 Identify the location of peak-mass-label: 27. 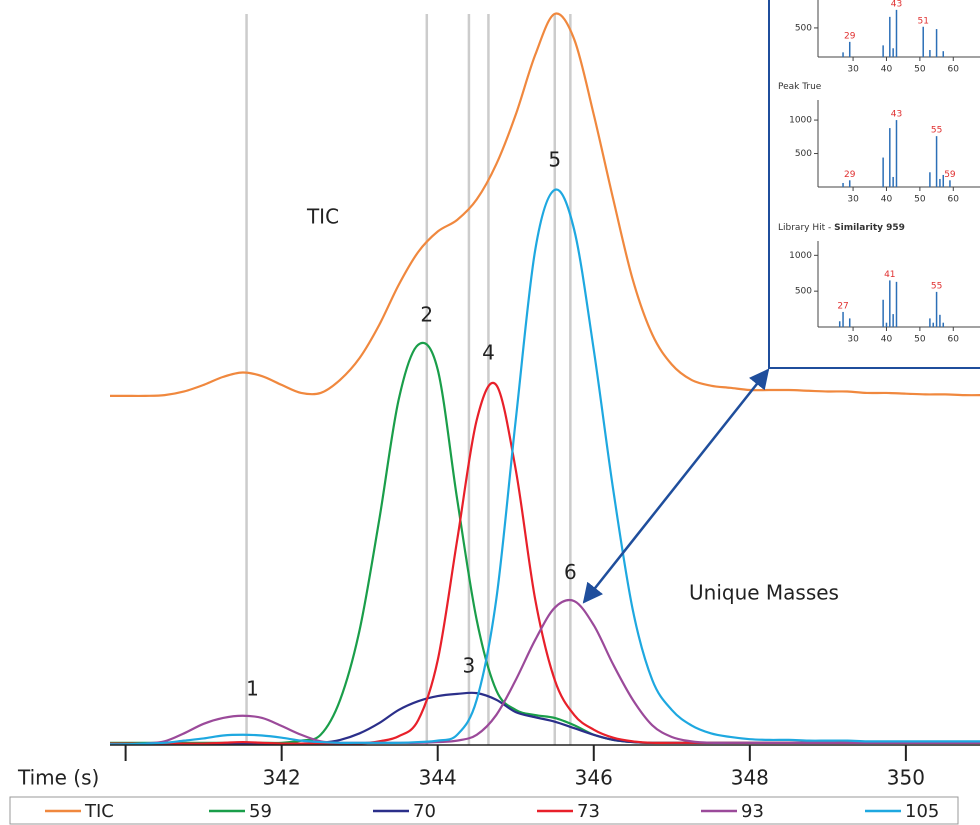
(842, 306).